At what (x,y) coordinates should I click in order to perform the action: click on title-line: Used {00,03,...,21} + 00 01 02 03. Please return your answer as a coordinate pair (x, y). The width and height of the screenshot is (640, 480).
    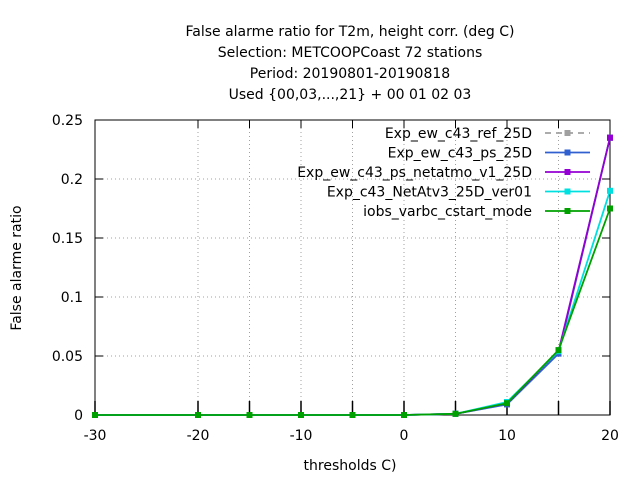
    Looking at the image, I should click on (350, 95).